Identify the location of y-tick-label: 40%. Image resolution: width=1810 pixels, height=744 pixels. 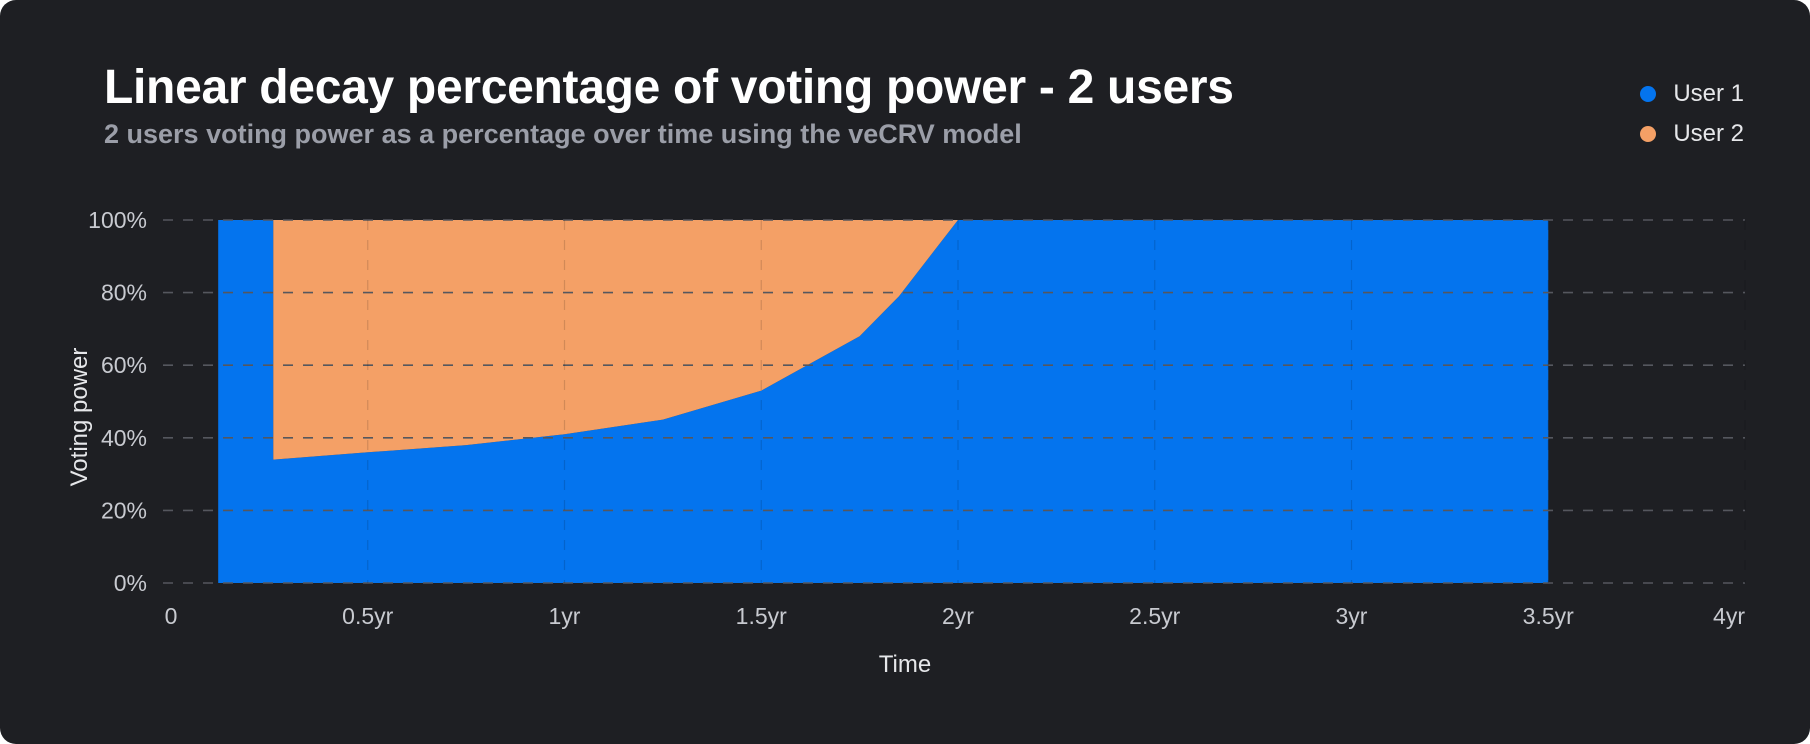
(124, 438).